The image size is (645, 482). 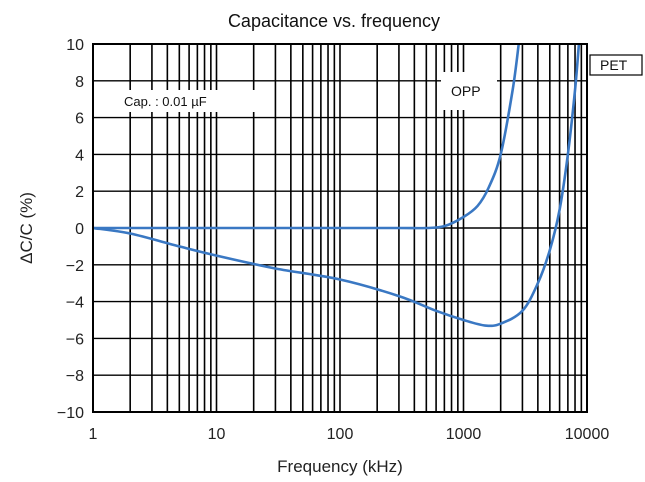 What do you see at coordinates (70, 413) in the screenshot?
I see `y-tick-label: −10` at bounding box center [70, 413].